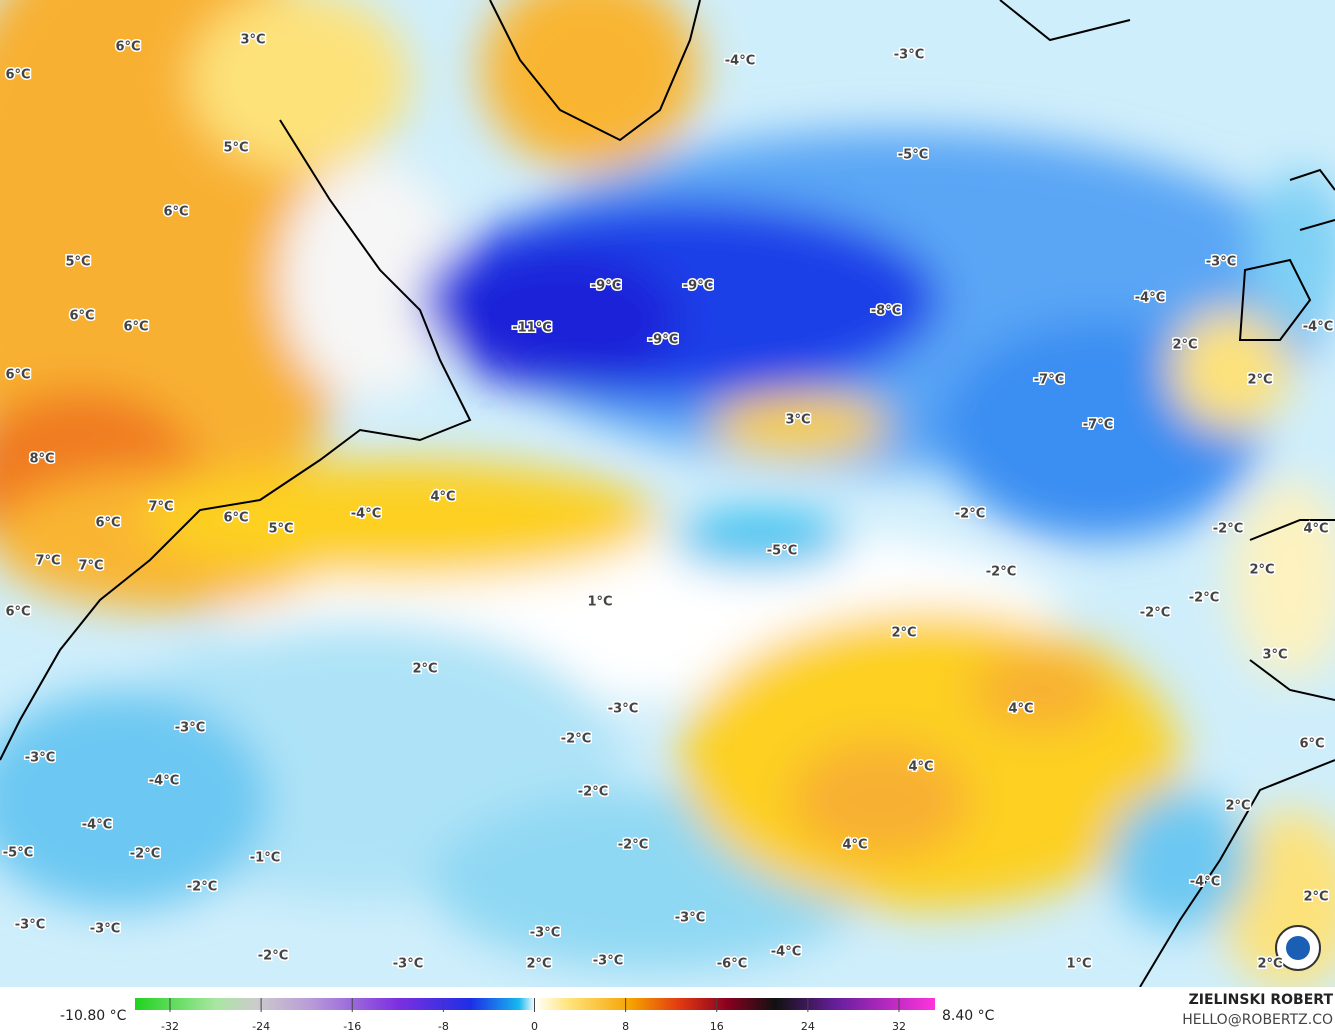 This screenshot has width=1335, height=1035. Describe the element at coordinates (265, 858) in the screenshot. I see `temperature-label: -1°C` at that location.